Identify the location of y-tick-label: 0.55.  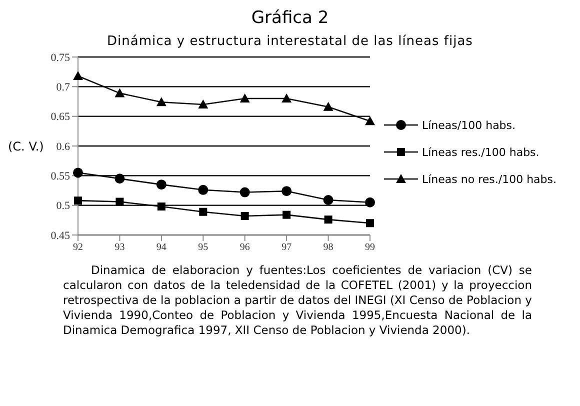
(60, 176).